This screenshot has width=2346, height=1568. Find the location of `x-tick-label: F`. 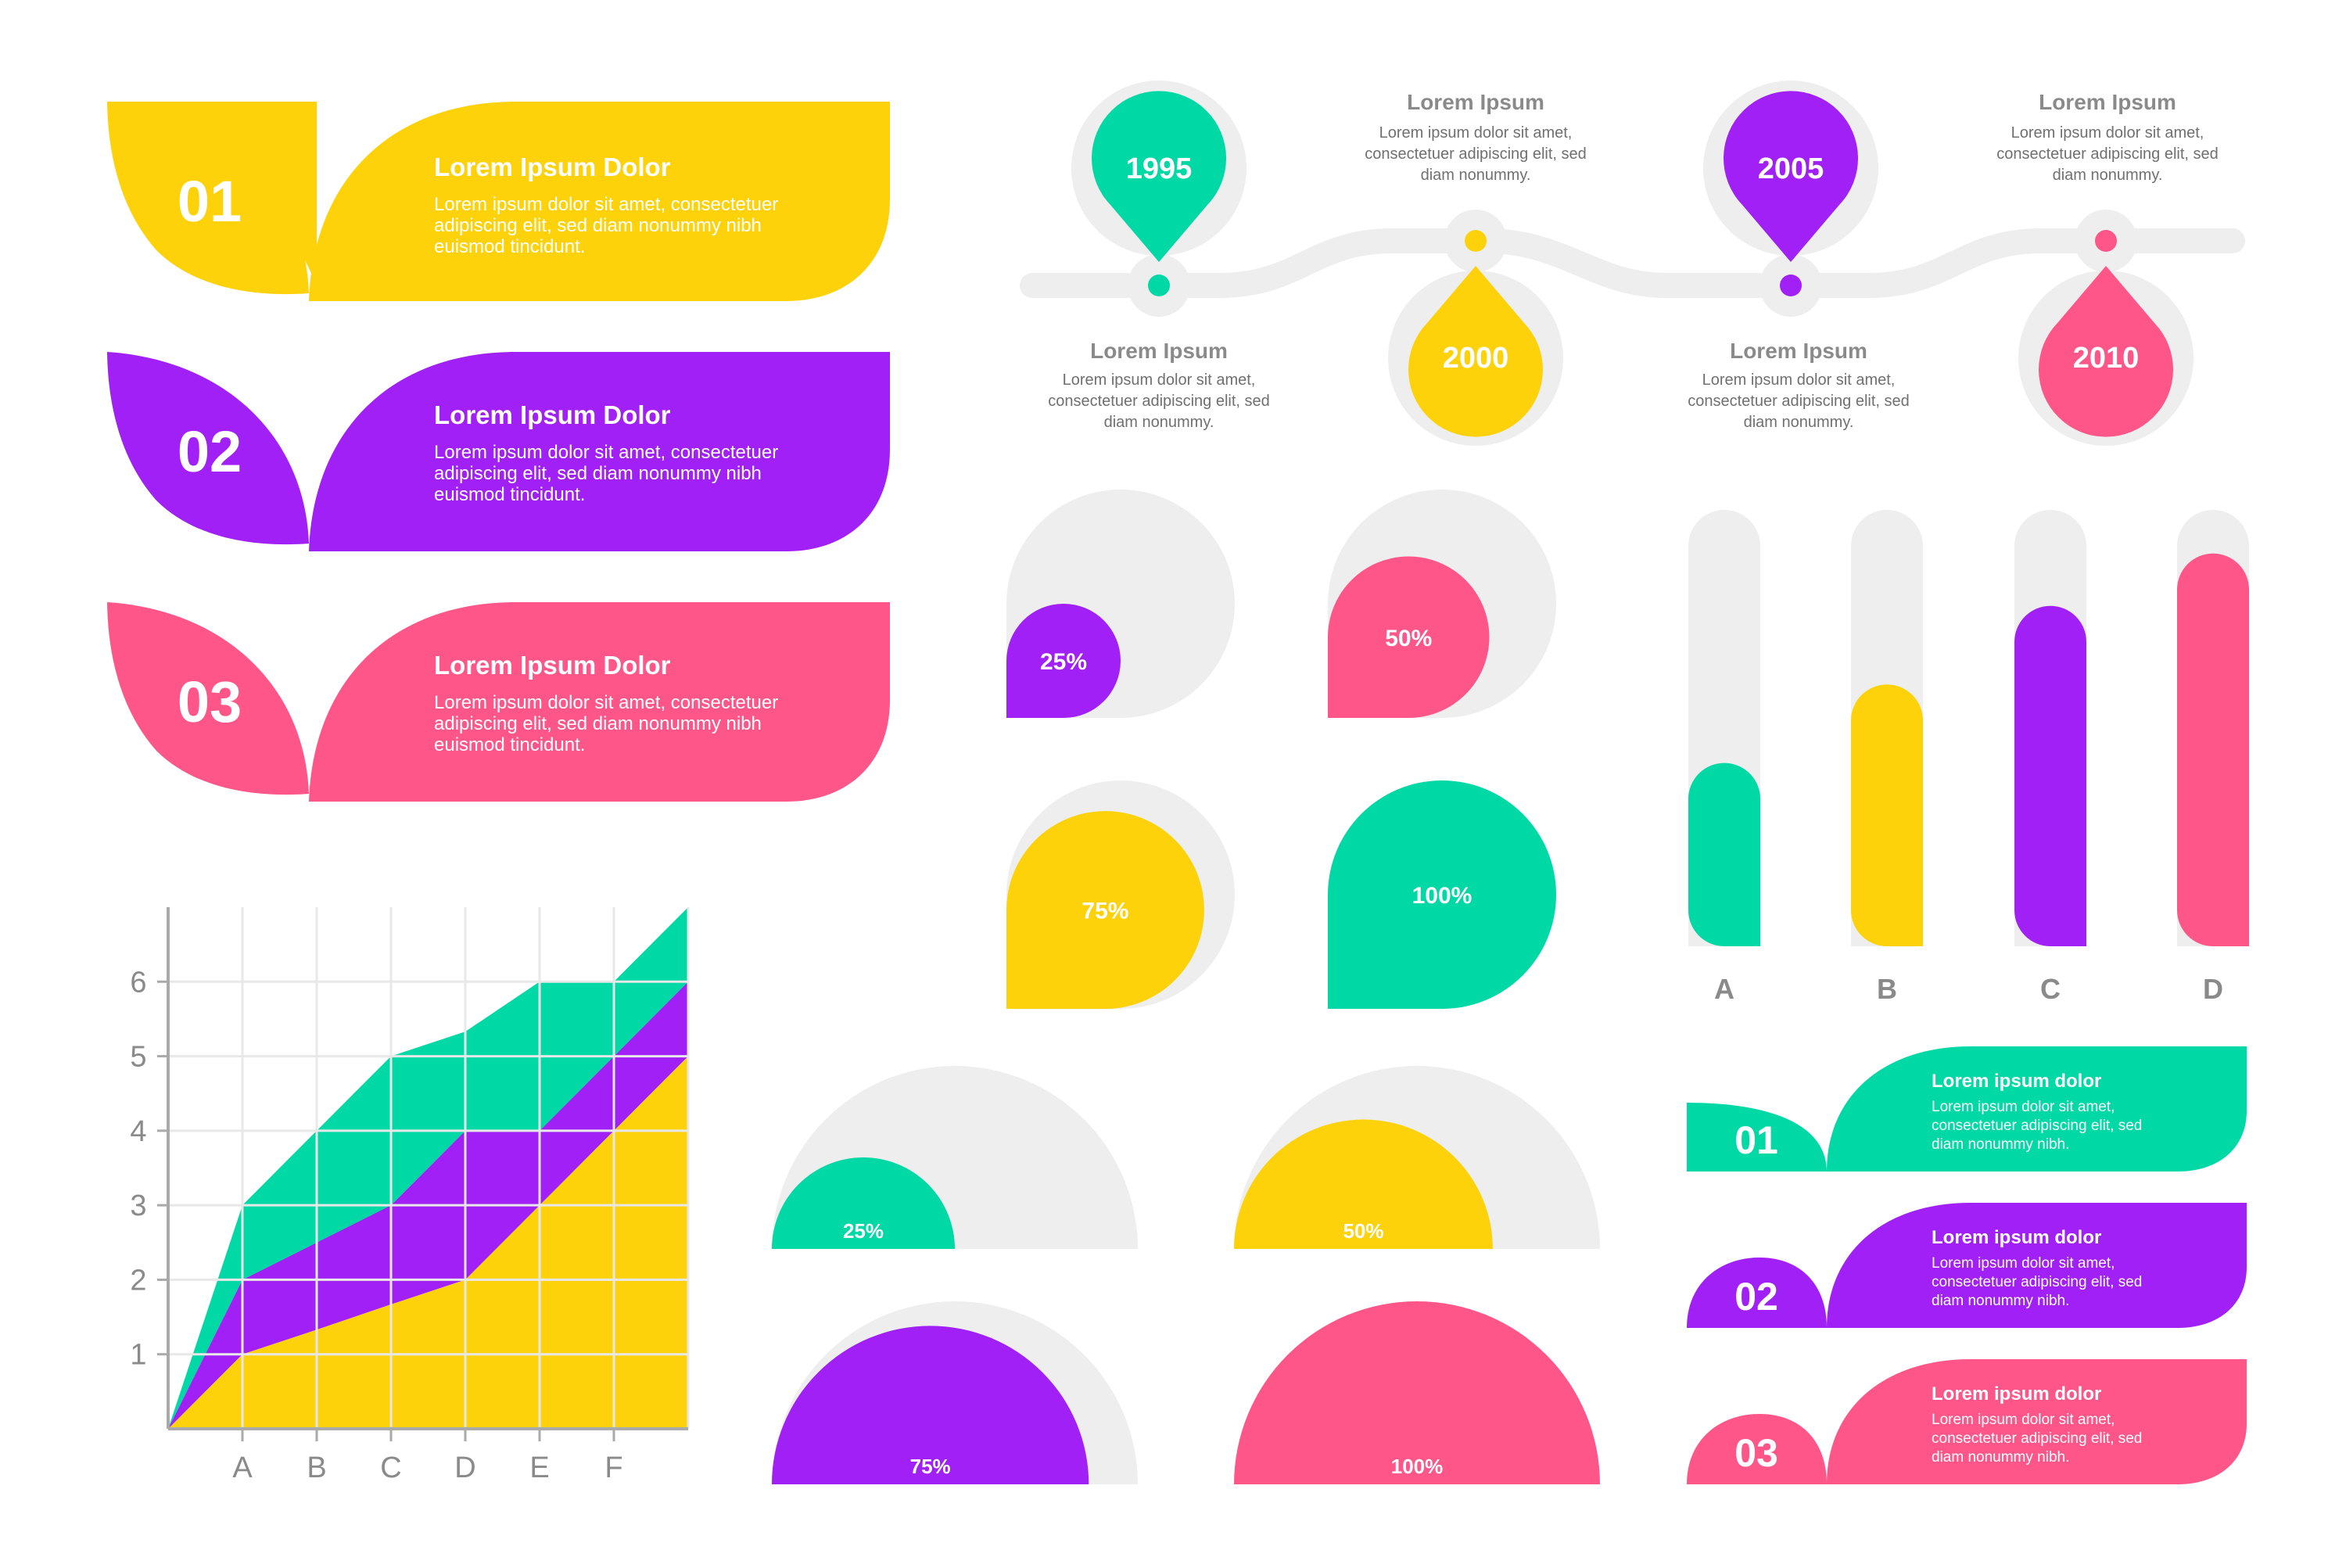

x-tick-label: F is located at coordinates (613, 1467).